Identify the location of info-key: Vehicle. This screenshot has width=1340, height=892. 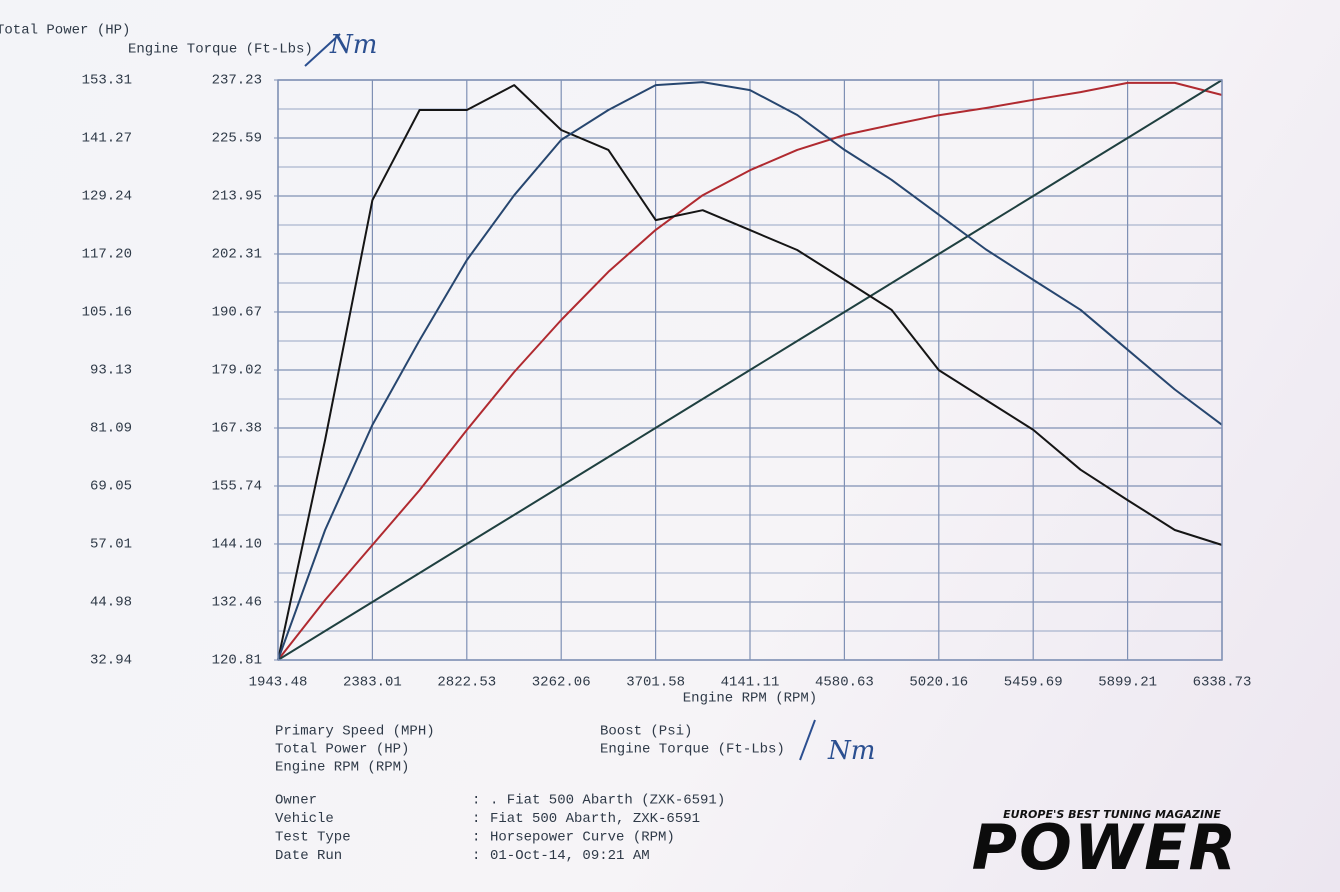
(304, 819).